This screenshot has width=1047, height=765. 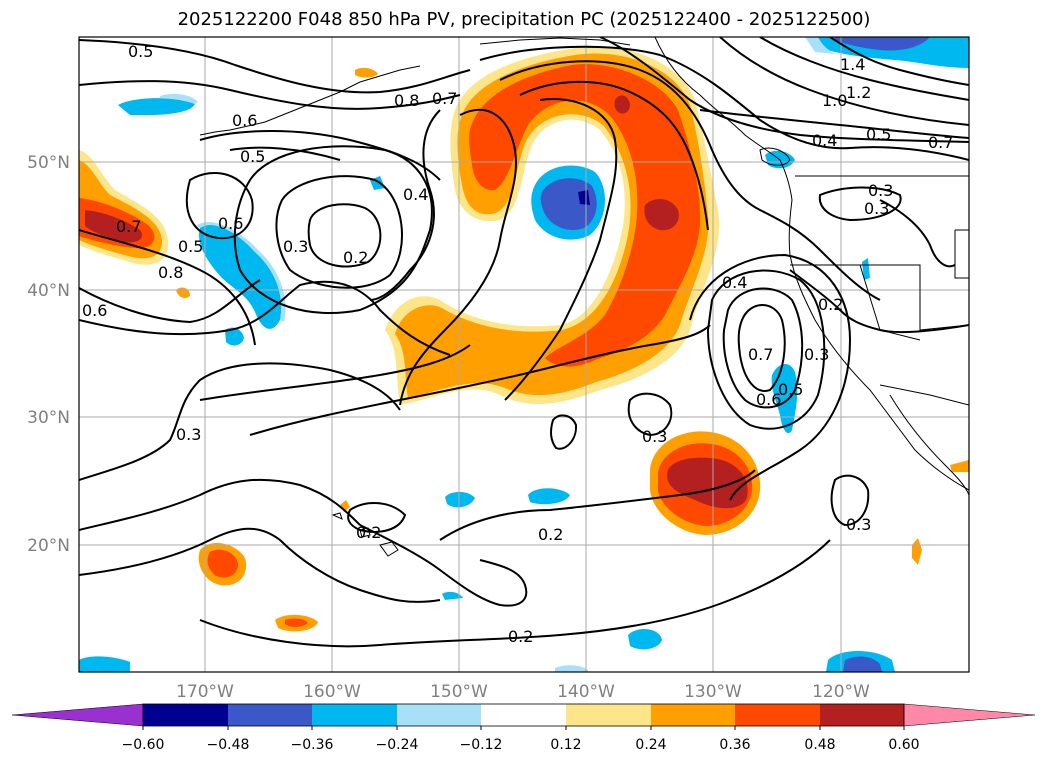 What do you see at coordinates (834, 100) in the screenshot?
I see `contour-label: 1.0` at bounding box center [834, 100].